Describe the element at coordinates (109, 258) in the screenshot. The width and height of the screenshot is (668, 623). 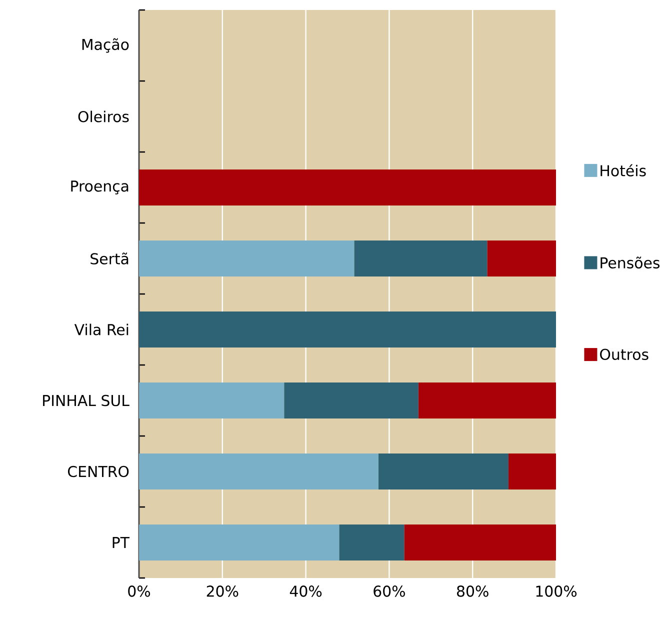
I see `y-tick-label: Sertã` at that location.